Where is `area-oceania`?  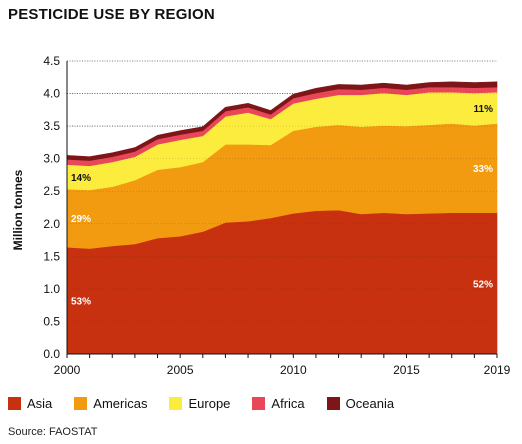
area-oceania is located at coordinates (282, 121).